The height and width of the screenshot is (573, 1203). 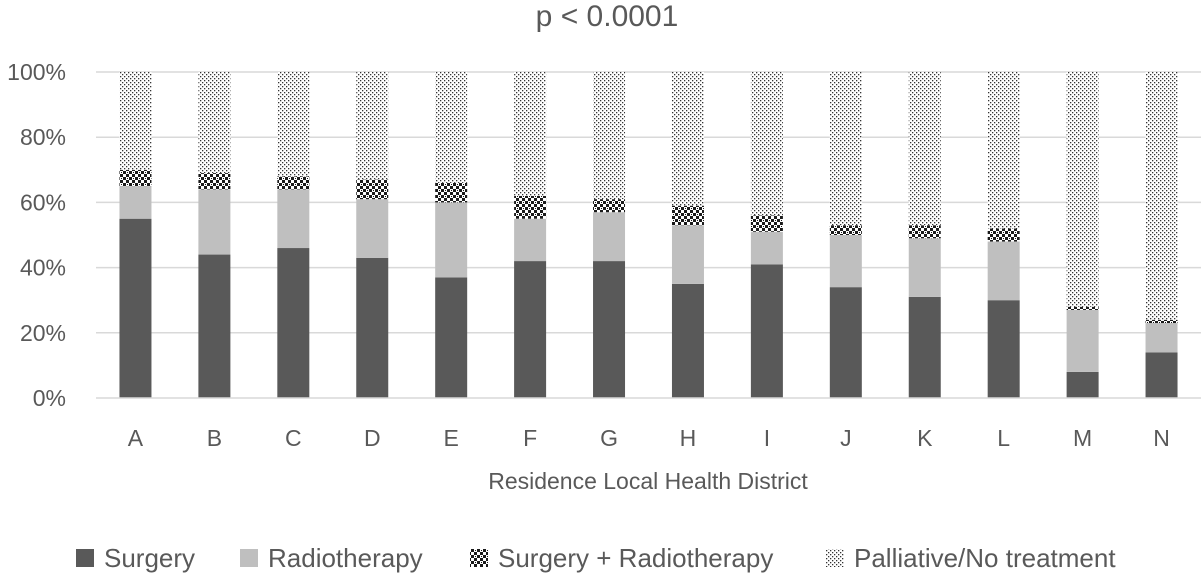 I want to click on x-tick-label: G, so click(x=609, y=438).